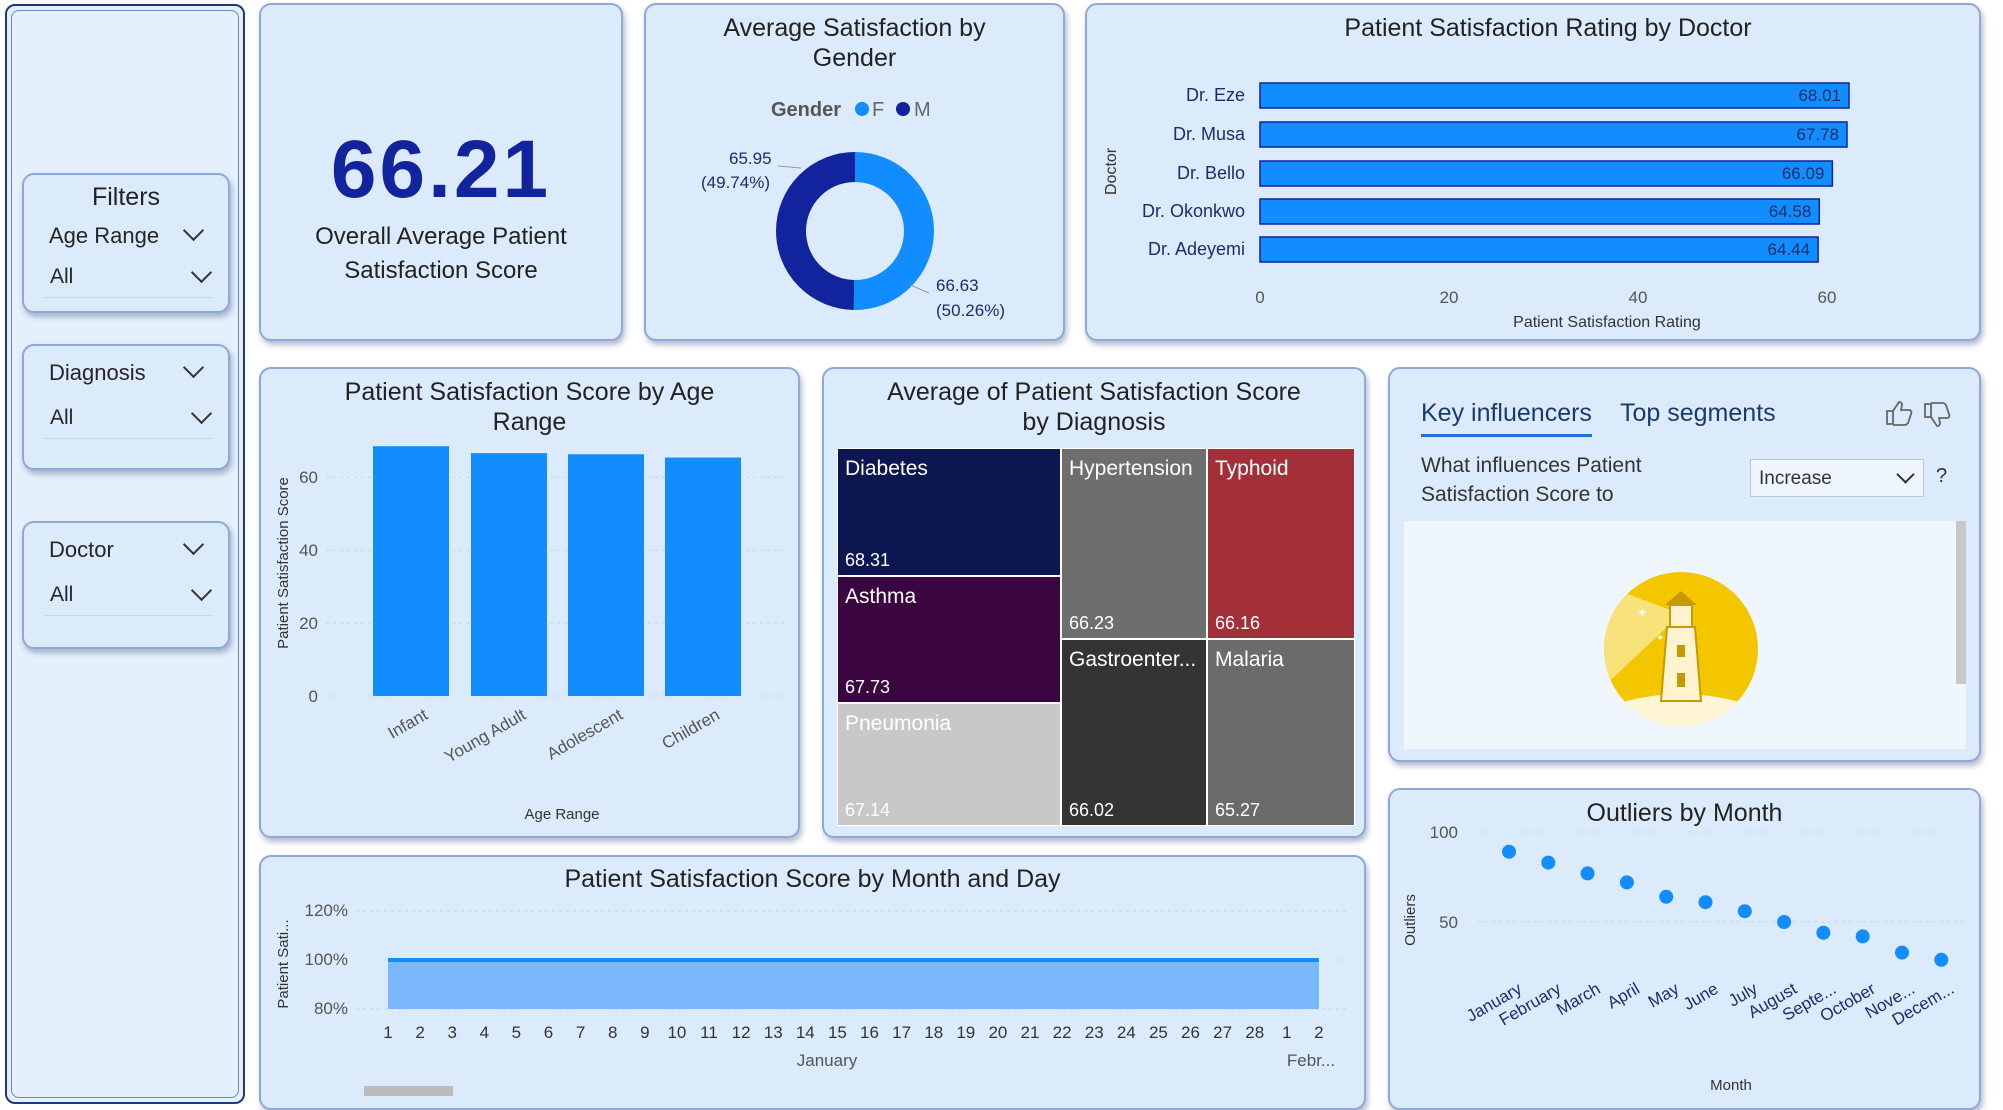 This screenshot has height=1110, width=2003. I want to click on area-day-label: 25, so click(1158, 1032).